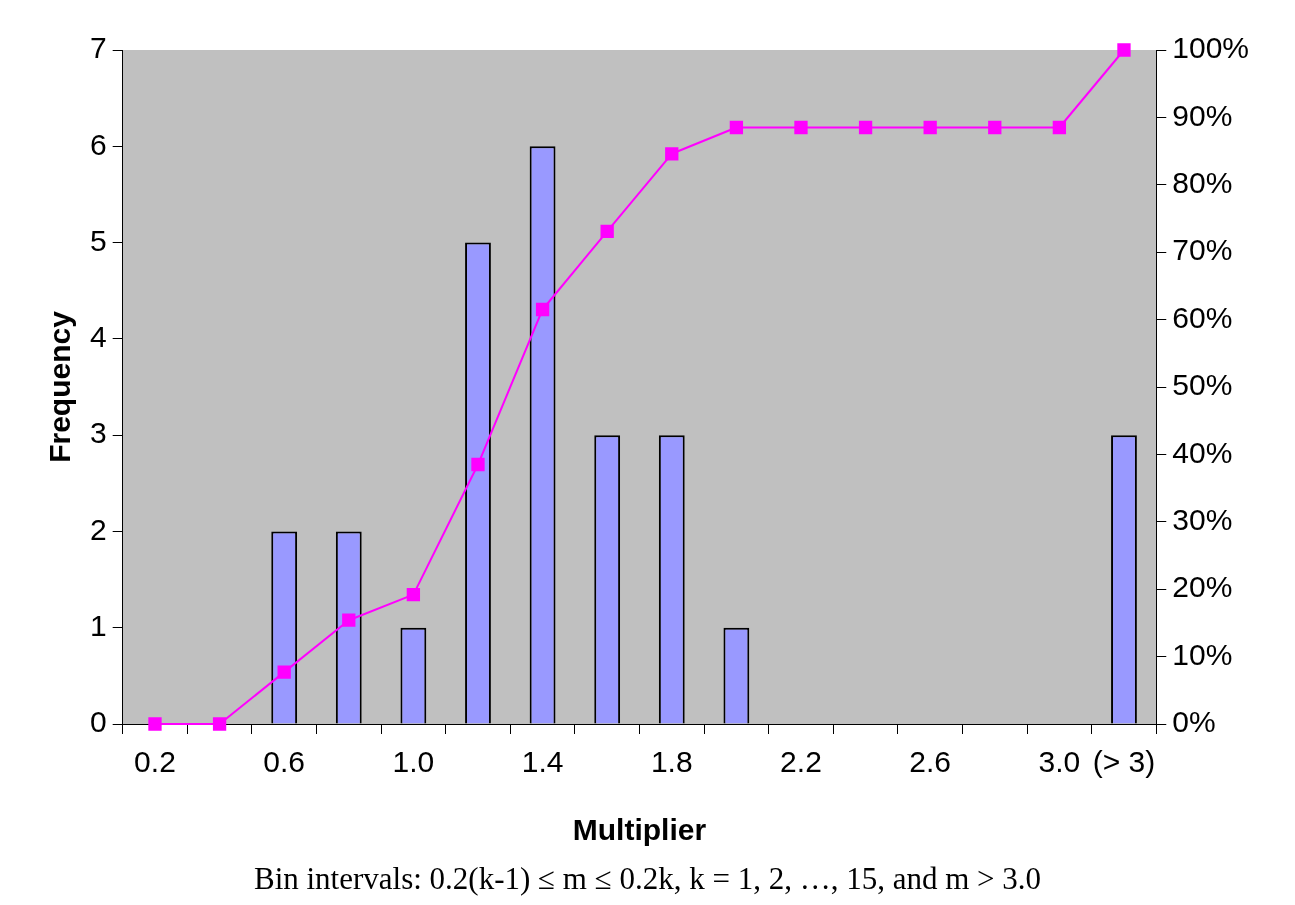 This screenshot has width=1295, height=905. Describe the element at coordinates (284, 762) in the screenshot. I see `x-tick-label: 0.6` at that location.